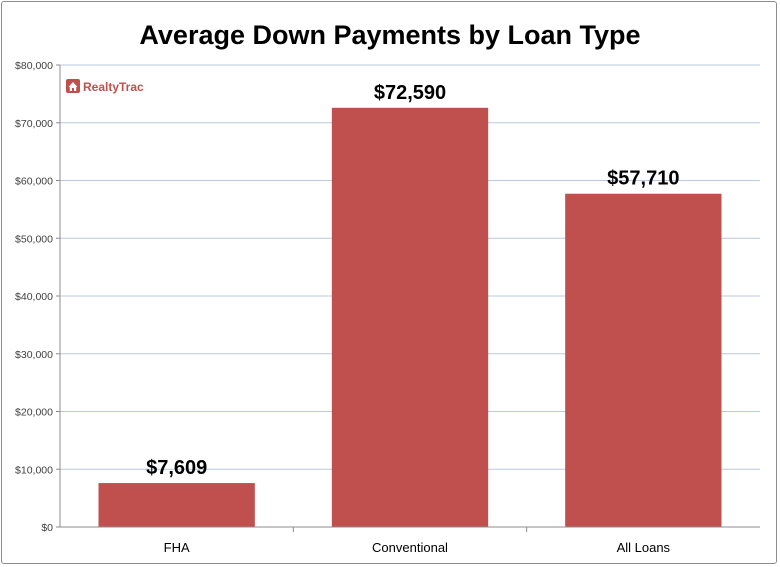  What do you see at coordinates (34, 470) in the screenshot?
I see `y-tick-label: $10,000` at bounding box center [34, 470].